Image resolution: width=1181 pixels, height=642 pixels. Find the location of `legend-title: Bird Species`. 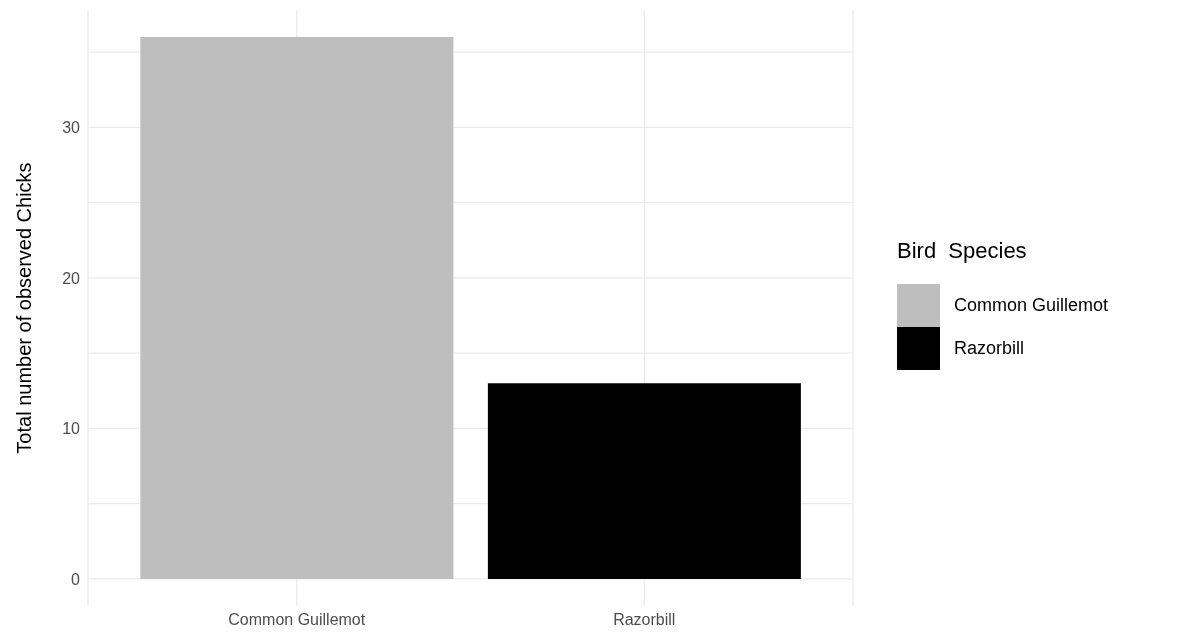

legend-title: Bird Species is located at coordinates (962, 251).